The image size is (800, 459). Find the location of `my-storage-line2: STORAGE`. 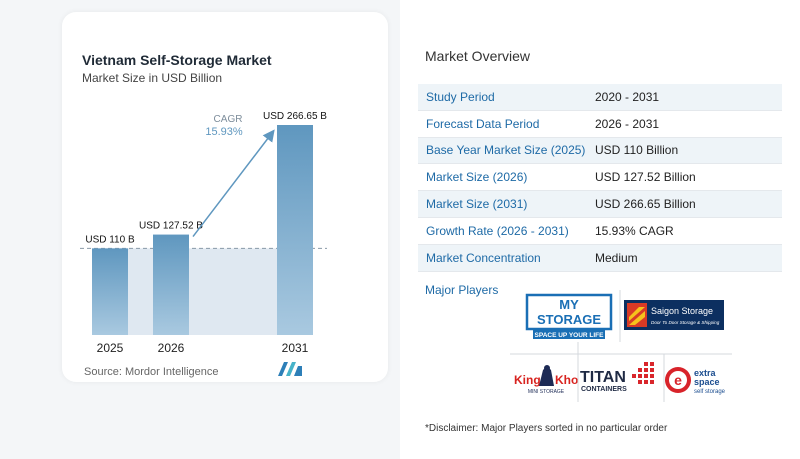

my-storage-line2: STORAGE is located at coordinates (569, 319).